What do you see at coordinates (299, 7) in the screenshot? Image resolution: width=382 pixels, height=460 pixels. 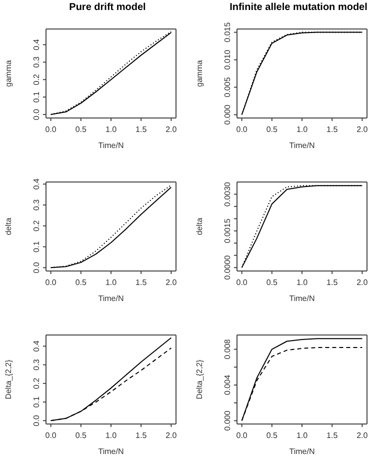 I see `chart-title: Infinite allele mutation model` at bounding box center [299, 7].